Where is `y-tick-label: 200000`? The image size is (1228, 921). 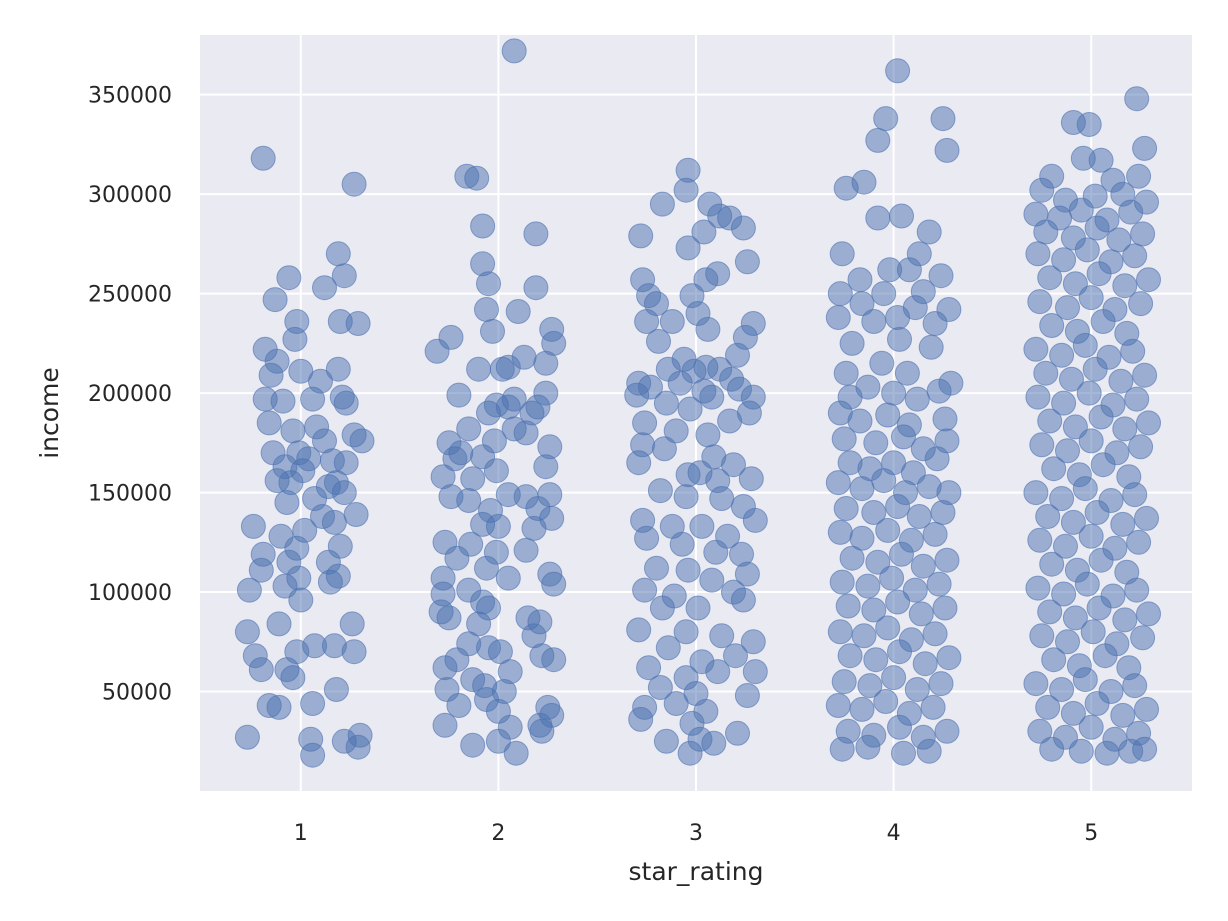 y-tick-label: 200000 is located at coordinates (130, 394).